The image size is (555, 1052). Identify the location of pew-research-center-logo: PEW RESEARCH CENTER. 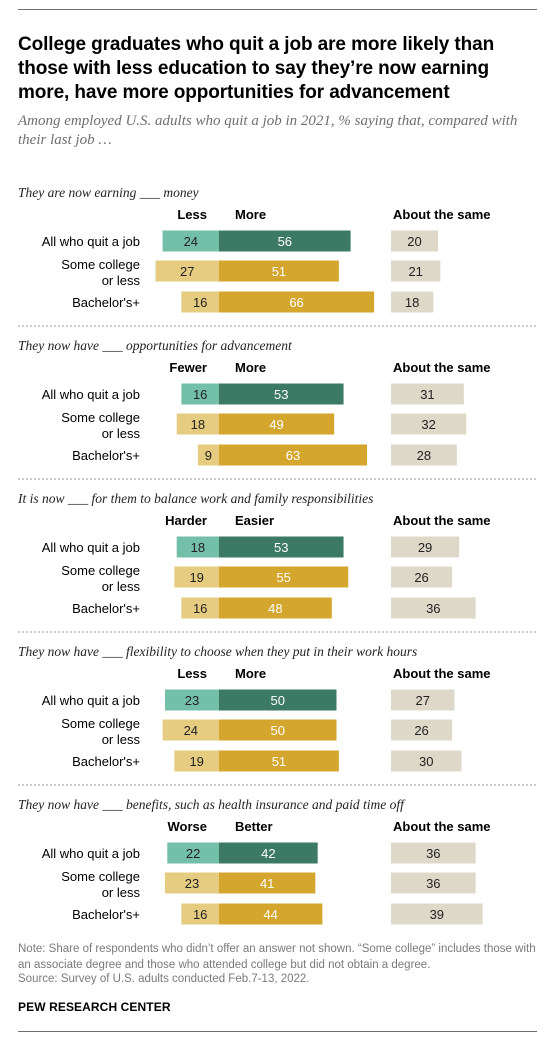
(94, 1007).